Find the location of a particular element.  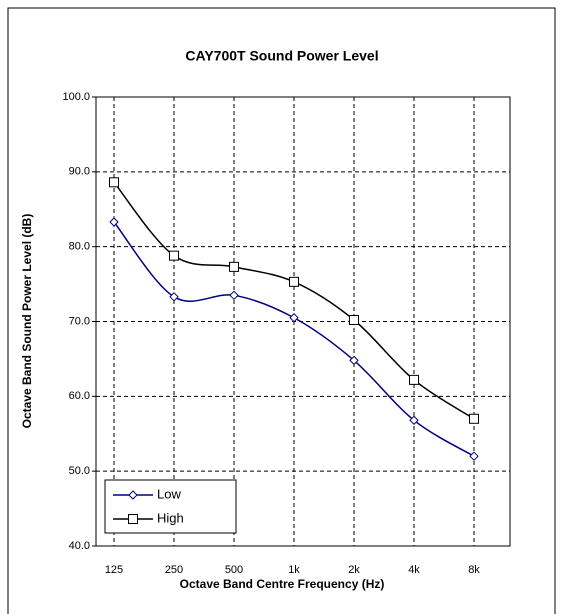

x-tick-label: 4k is located at coordinates (414, 570).